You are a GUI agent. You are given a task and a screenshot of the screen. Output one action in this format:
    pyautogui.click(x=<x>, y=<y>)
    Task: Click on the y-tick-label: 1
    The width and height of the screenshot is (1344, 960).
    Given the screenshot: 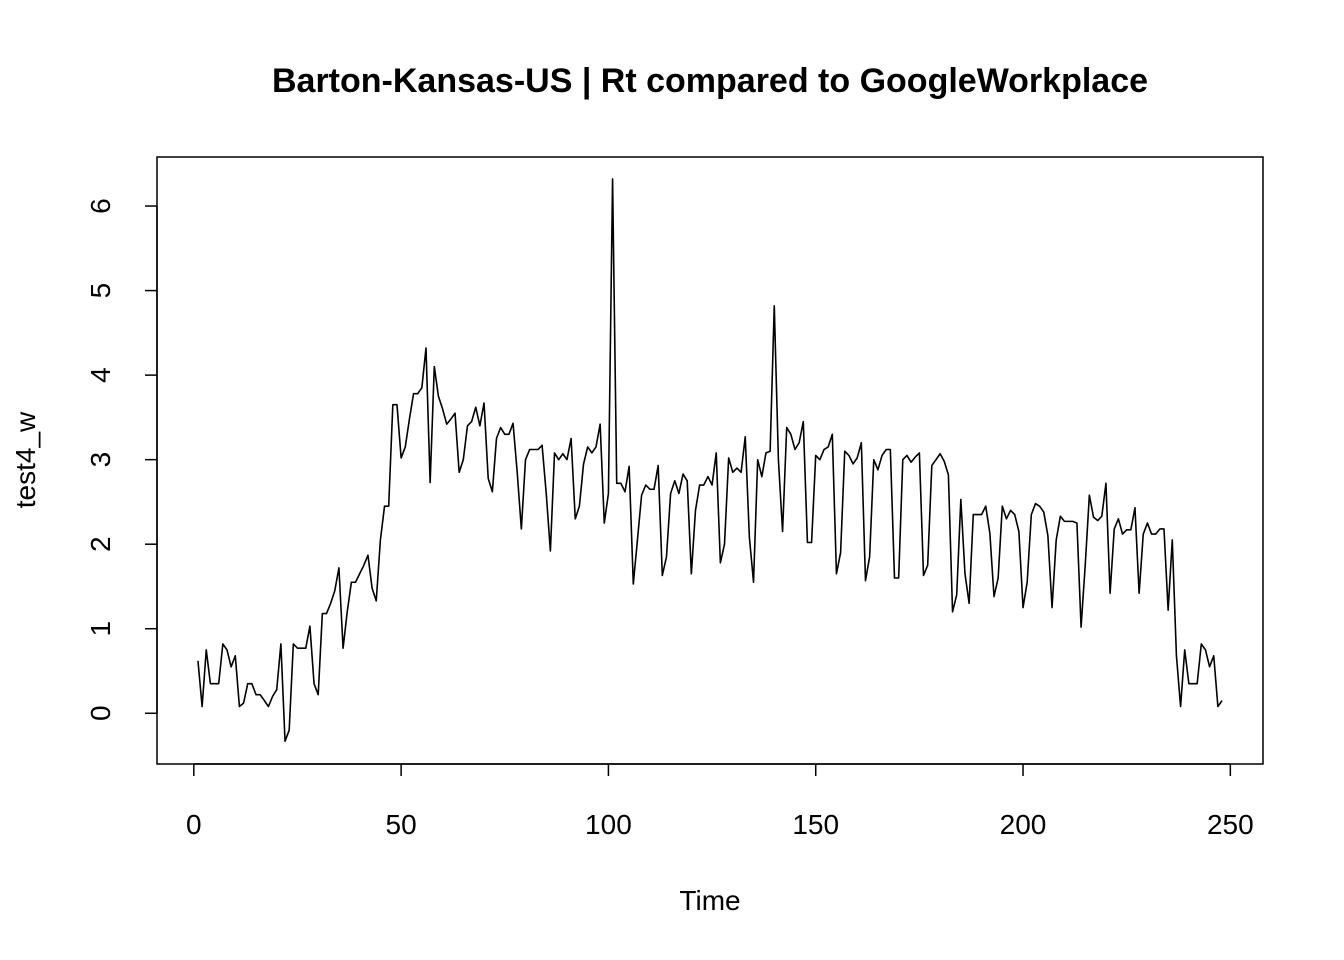 What is the action you would take?
    pyautogui.click(x=100, y=629)
    